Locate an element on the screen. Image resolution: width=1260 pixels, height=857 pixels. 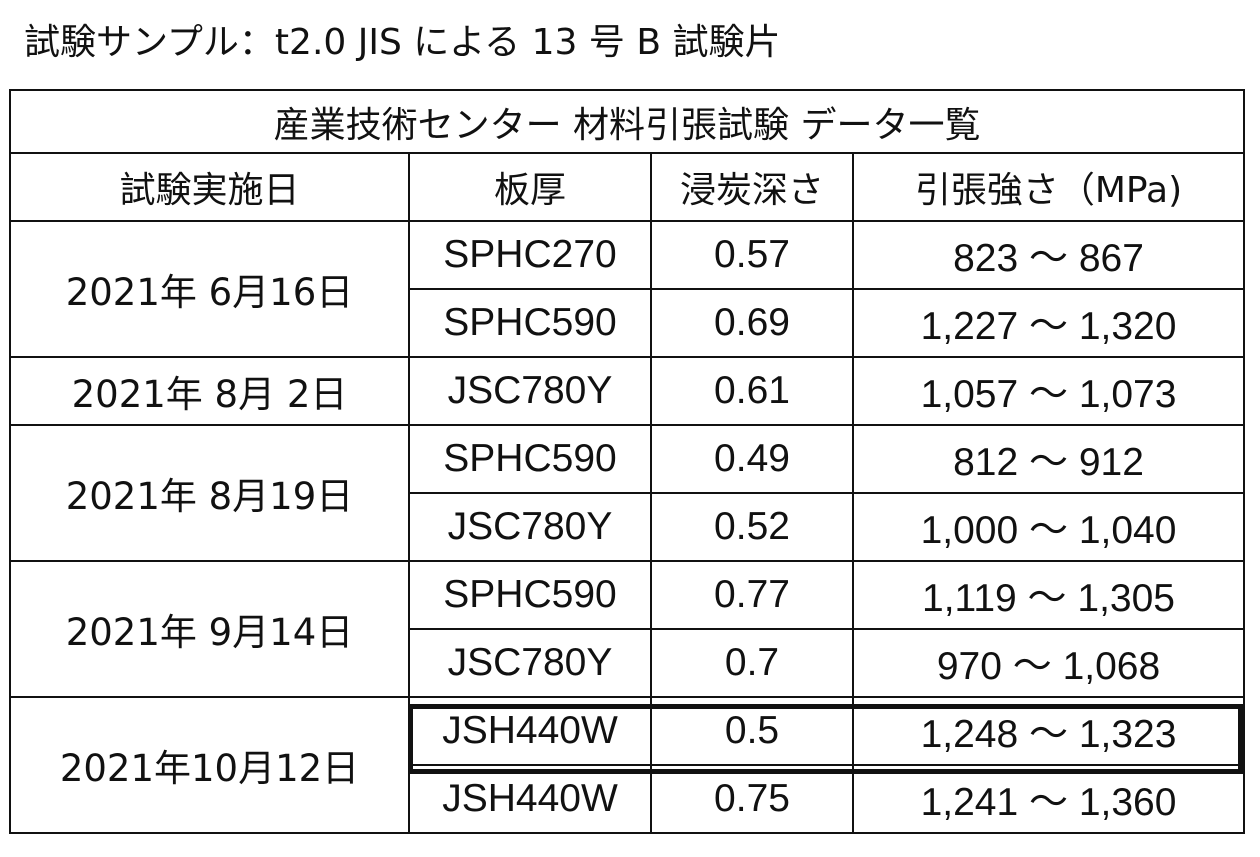
table-header-row: 試験実施日 板厚 浸炭深さ 引張強さ（MPa) is located at coordinates (627, 187).